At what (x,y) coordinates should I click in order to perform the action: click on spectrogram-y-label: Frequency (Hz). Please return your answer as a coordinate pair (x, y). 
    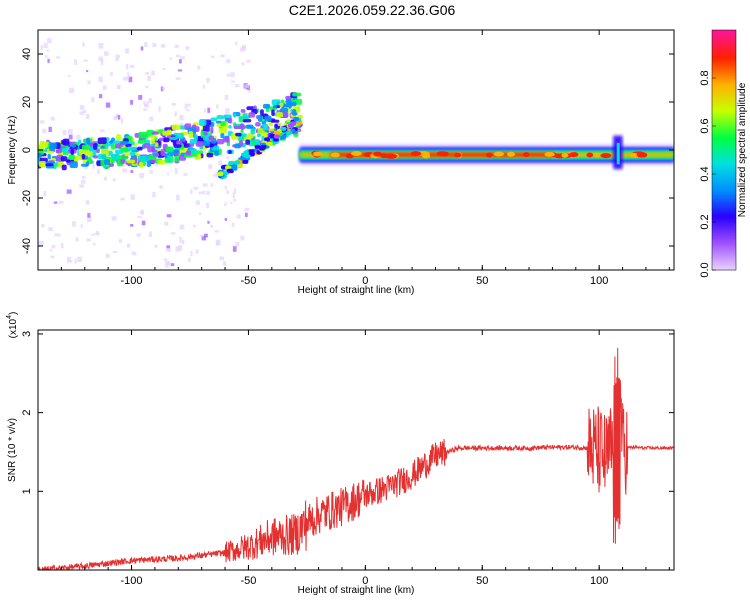
    Looking at the image, I should click on (12, 150).